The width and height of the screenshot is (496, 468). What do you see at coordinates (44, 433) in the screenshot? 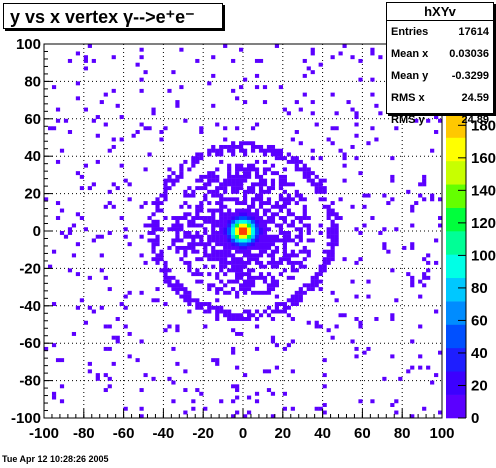
I see `x-tick-label: -100` at bounding box center [44, 433].